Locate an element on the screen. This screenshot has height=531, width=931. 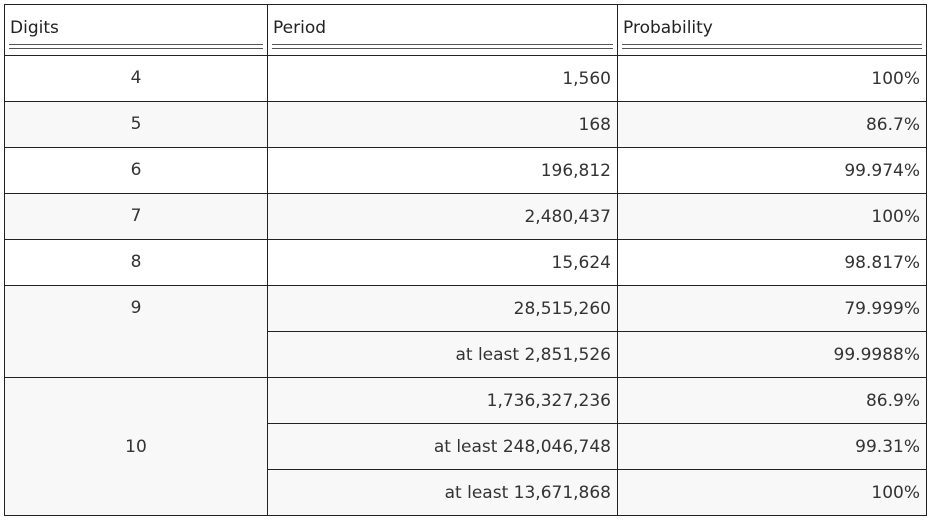
table-row: at least 2,851,526 99.9988% is located at coordinates (466, 354).